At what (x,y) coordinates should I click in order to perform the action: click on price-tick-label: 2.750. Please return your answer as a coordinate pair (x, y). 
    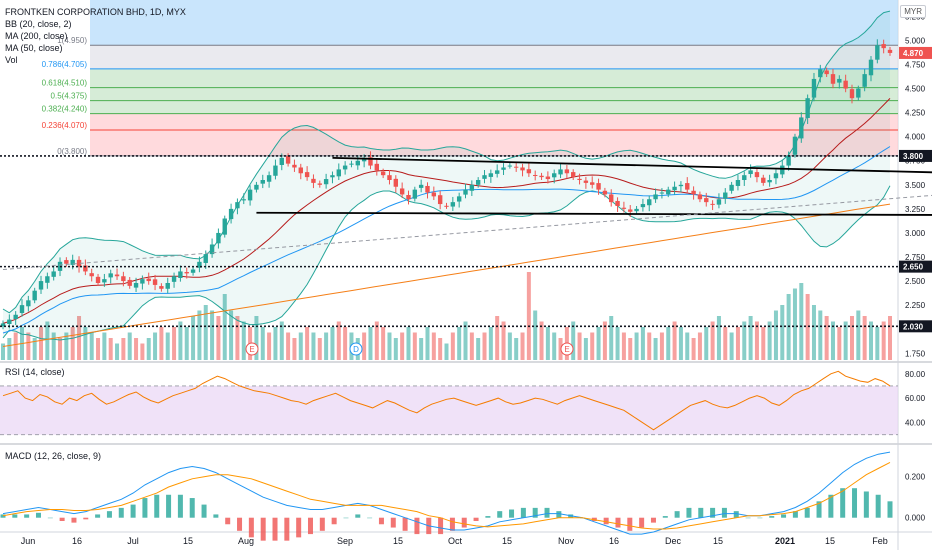
    Looking at the image, I should click on (915, 257).